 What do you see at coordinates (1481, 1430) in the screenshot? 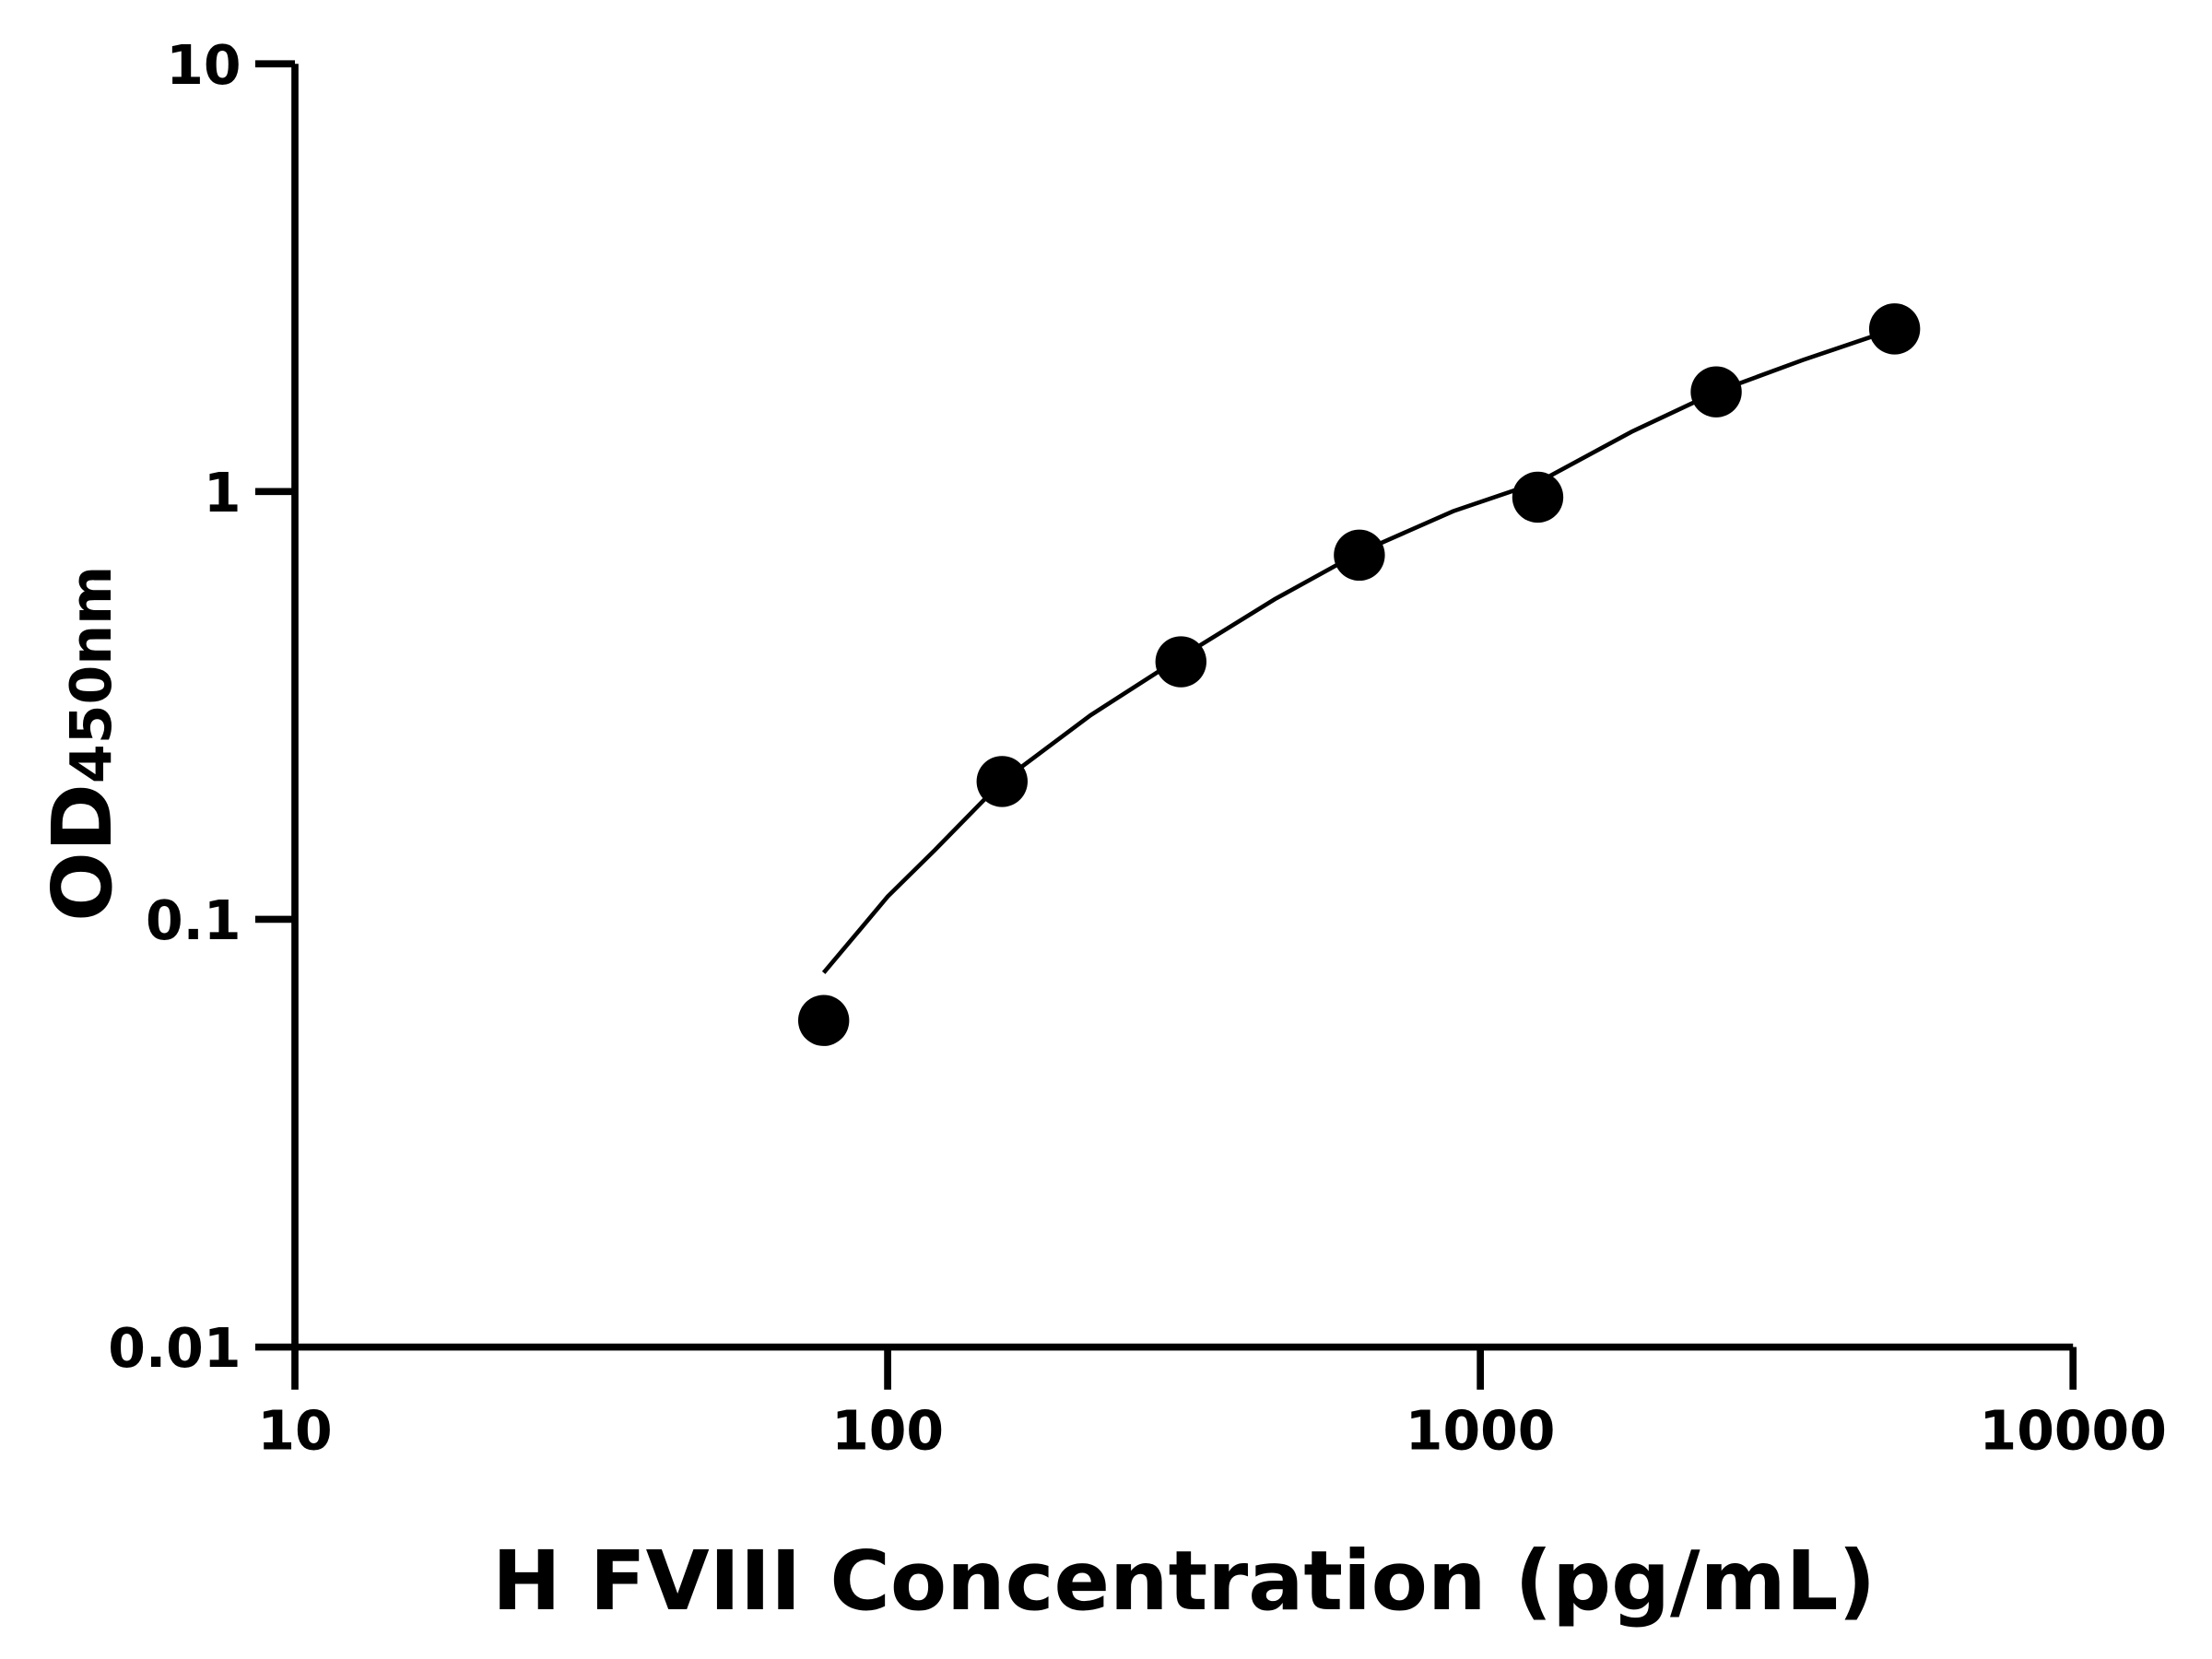
I see `x-tick-label: 1000` at bounding box center [1481, 1430].